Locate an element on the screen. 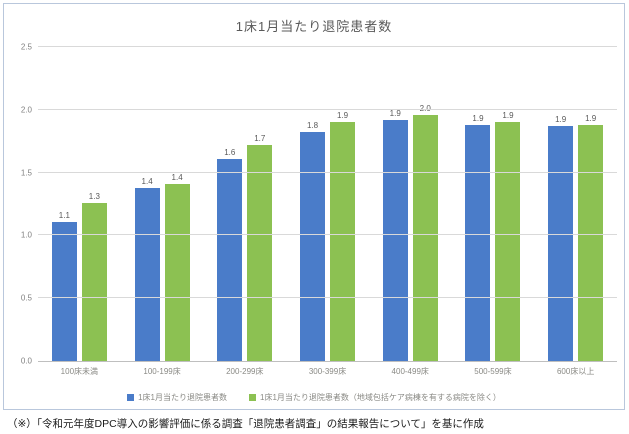  x-category-label: 300-399床 is located at coordinates (327, 371).